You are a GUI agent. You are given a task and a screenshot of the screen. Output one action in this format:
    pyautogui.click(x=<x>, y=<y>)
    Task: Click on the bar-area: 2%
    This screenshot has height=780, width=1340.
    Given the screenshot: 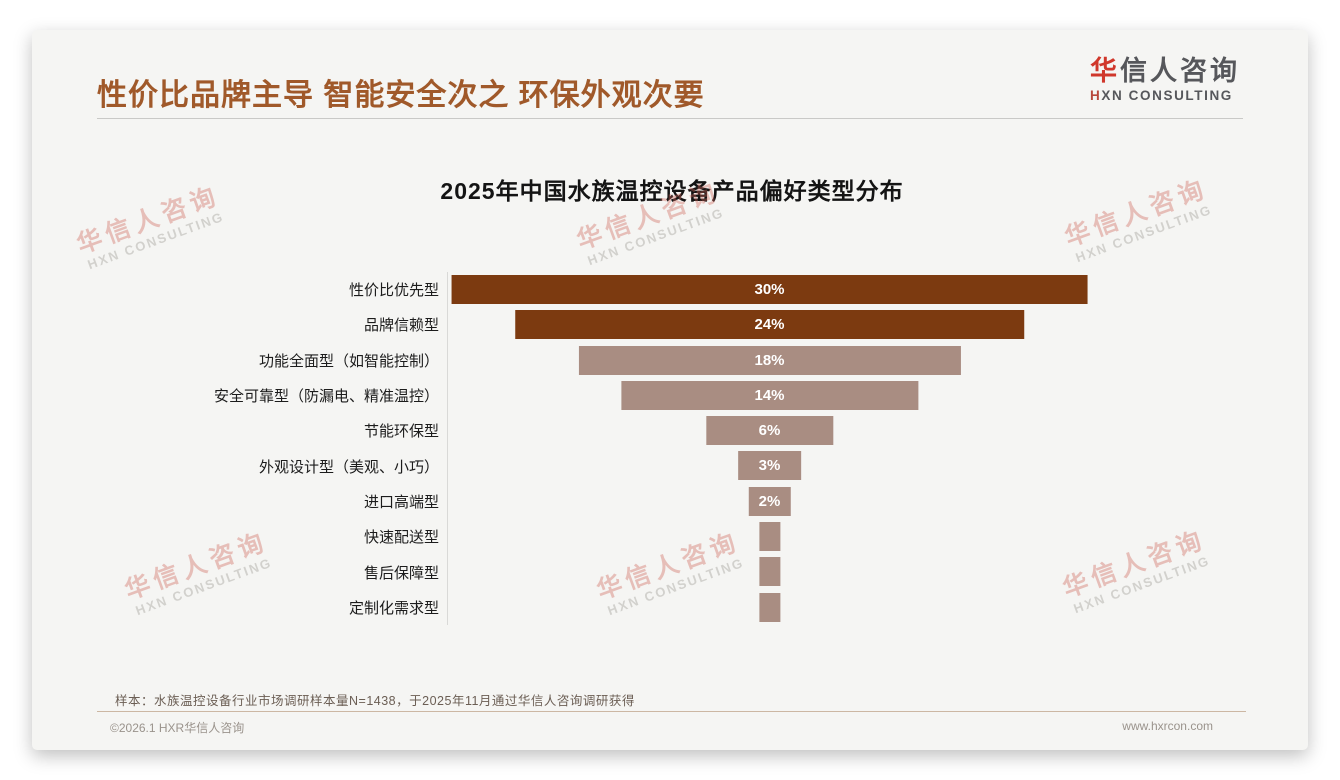 What is the action you would take?
    pyautogui.click(x=769, y=501)
    